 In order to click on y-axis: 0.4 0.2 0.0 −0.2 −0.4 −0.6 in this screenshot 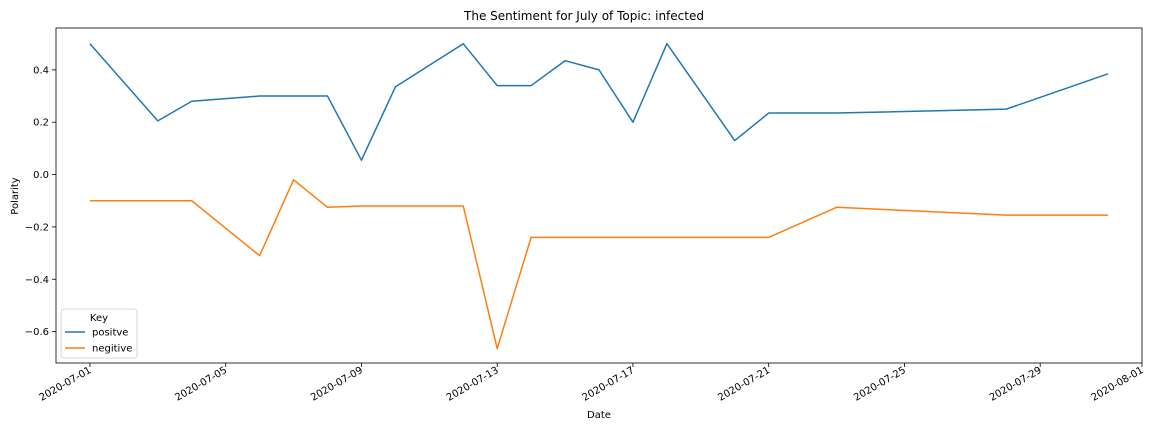, I will do `click(40, 201)`.